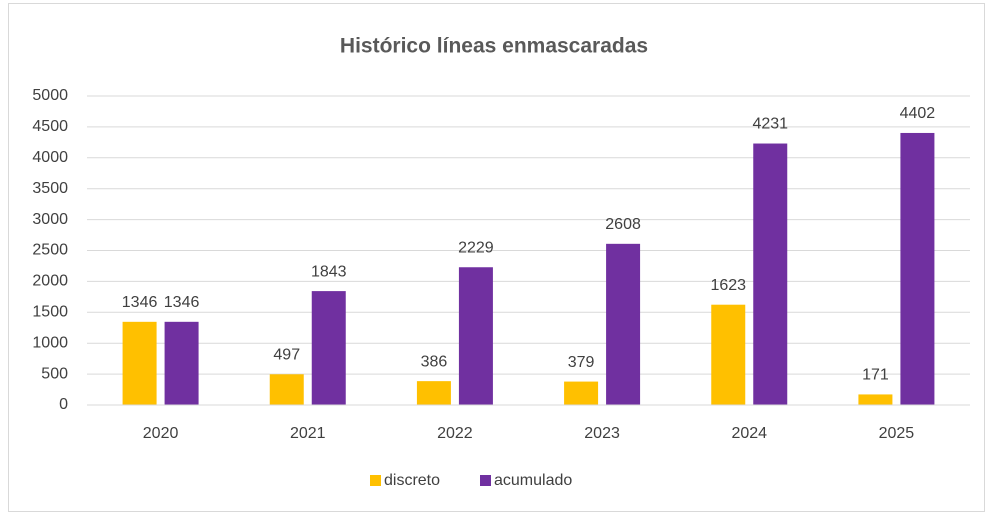 The width and height of the screenshot is (989, 516). Describe the element at coordinates (770, 124) in the screenshot. I see `data-label: 4231` at that location.